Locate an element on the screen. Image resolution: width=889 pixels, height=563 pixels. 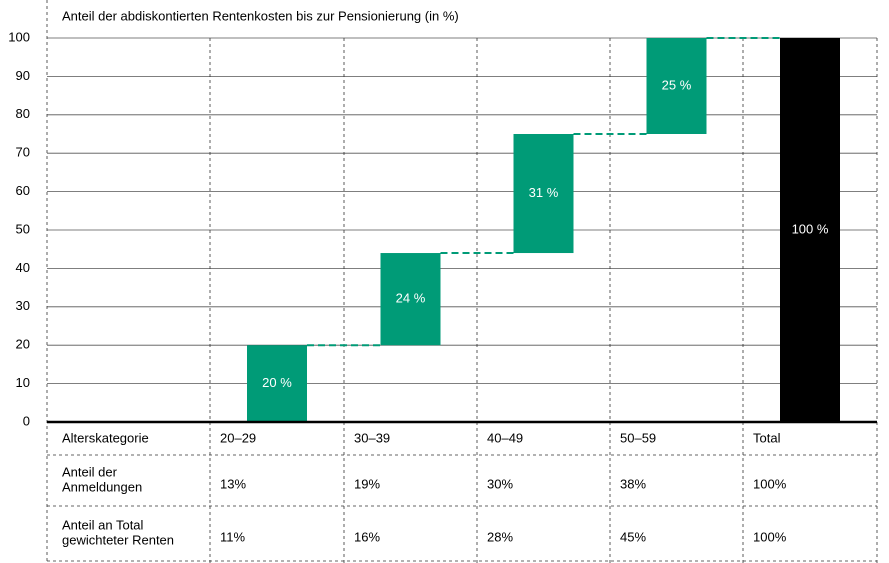
value-label: 20 % is located at coordinates (277, 382).